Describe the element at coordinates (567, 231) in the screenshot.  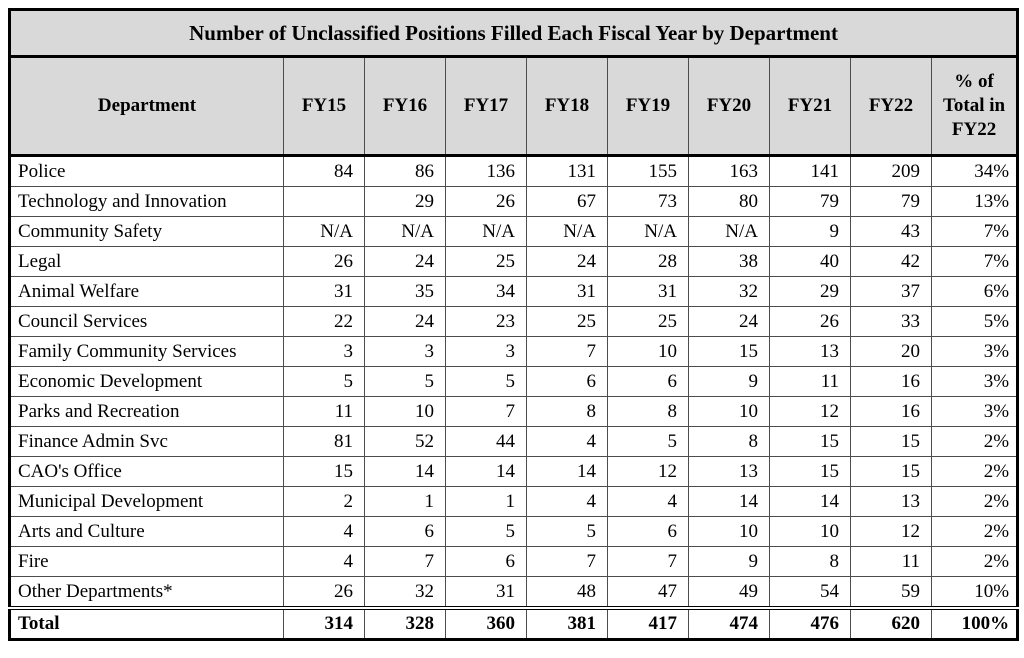
I see `value-cell-fy18: N/A` at that location.